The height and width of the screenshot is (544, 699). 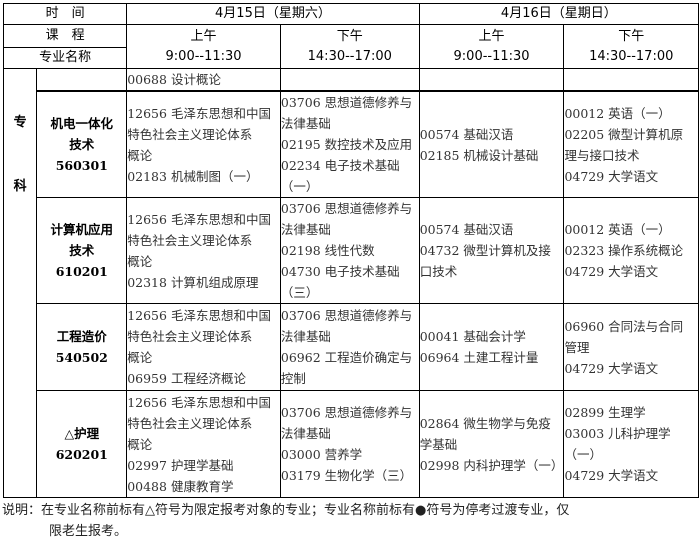 What do you see at coordinates (321, 454) in the screenshot?
I see `course-line: 03000 营养学` at bounding box center [321, 454].